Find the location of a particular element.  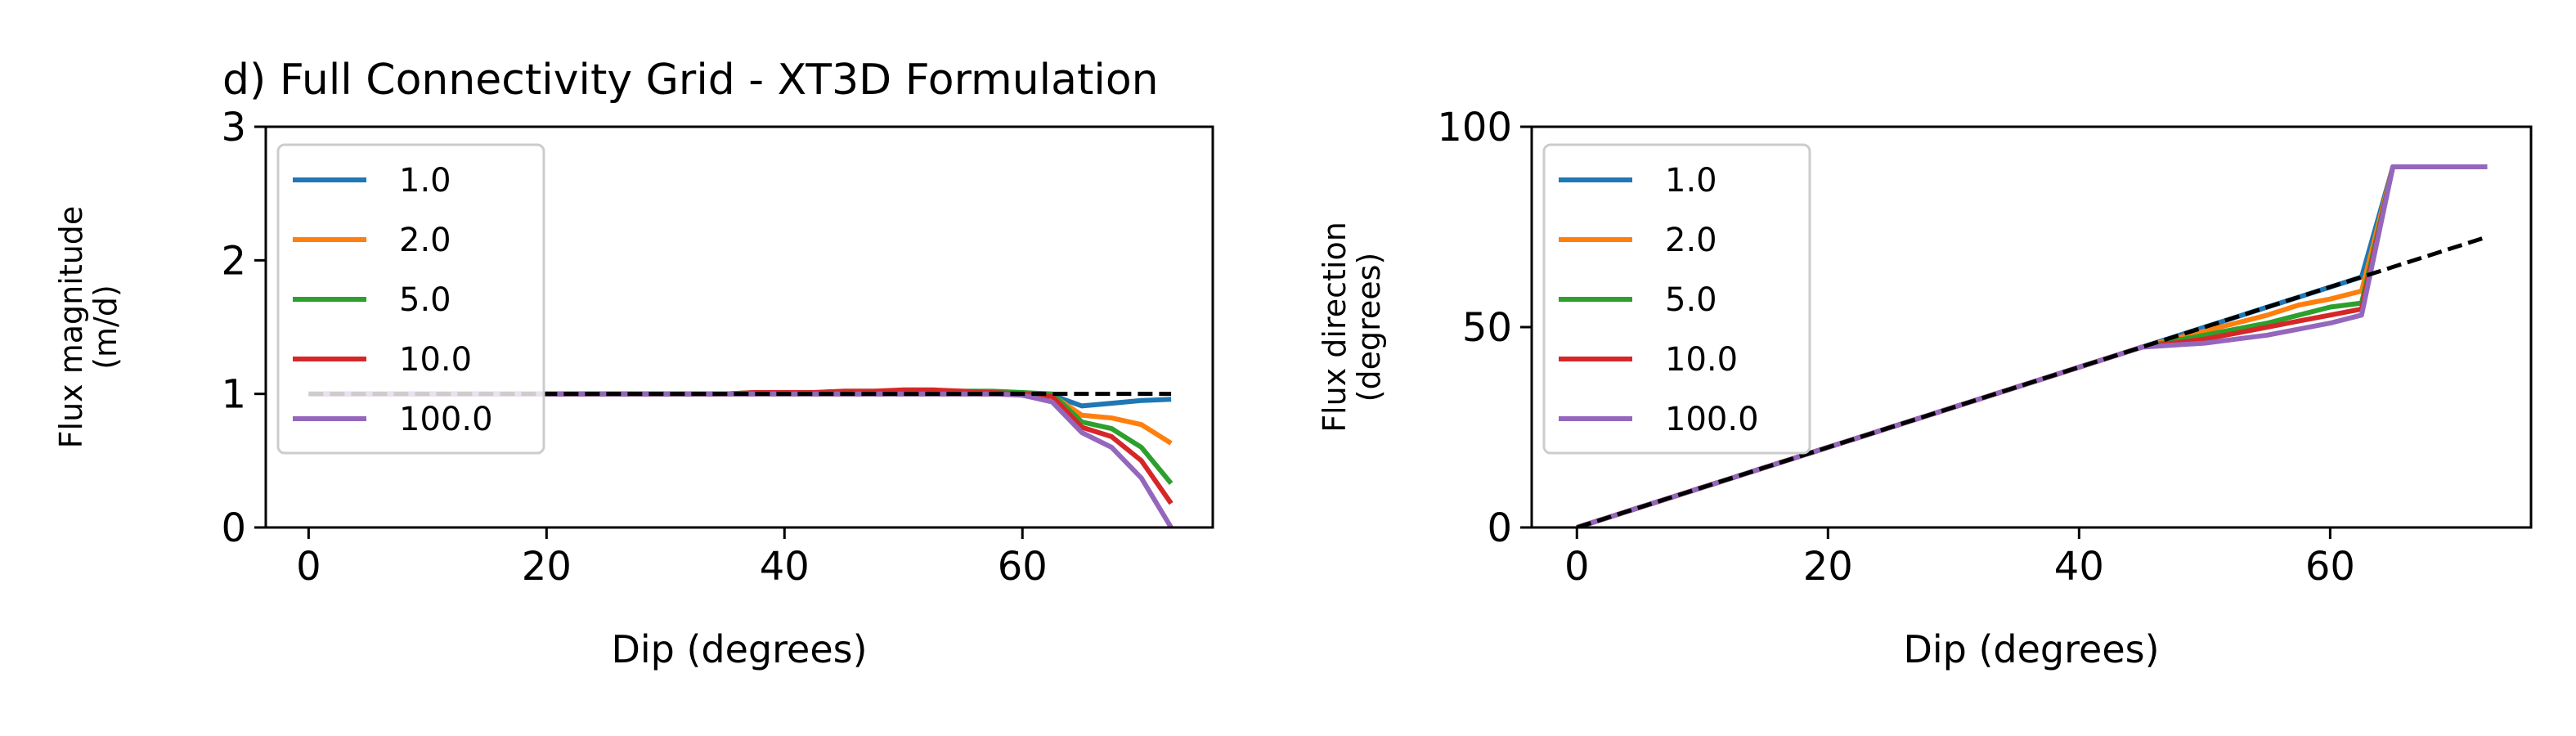

y-tick-label: 1 is located at coordinates (233, 395).